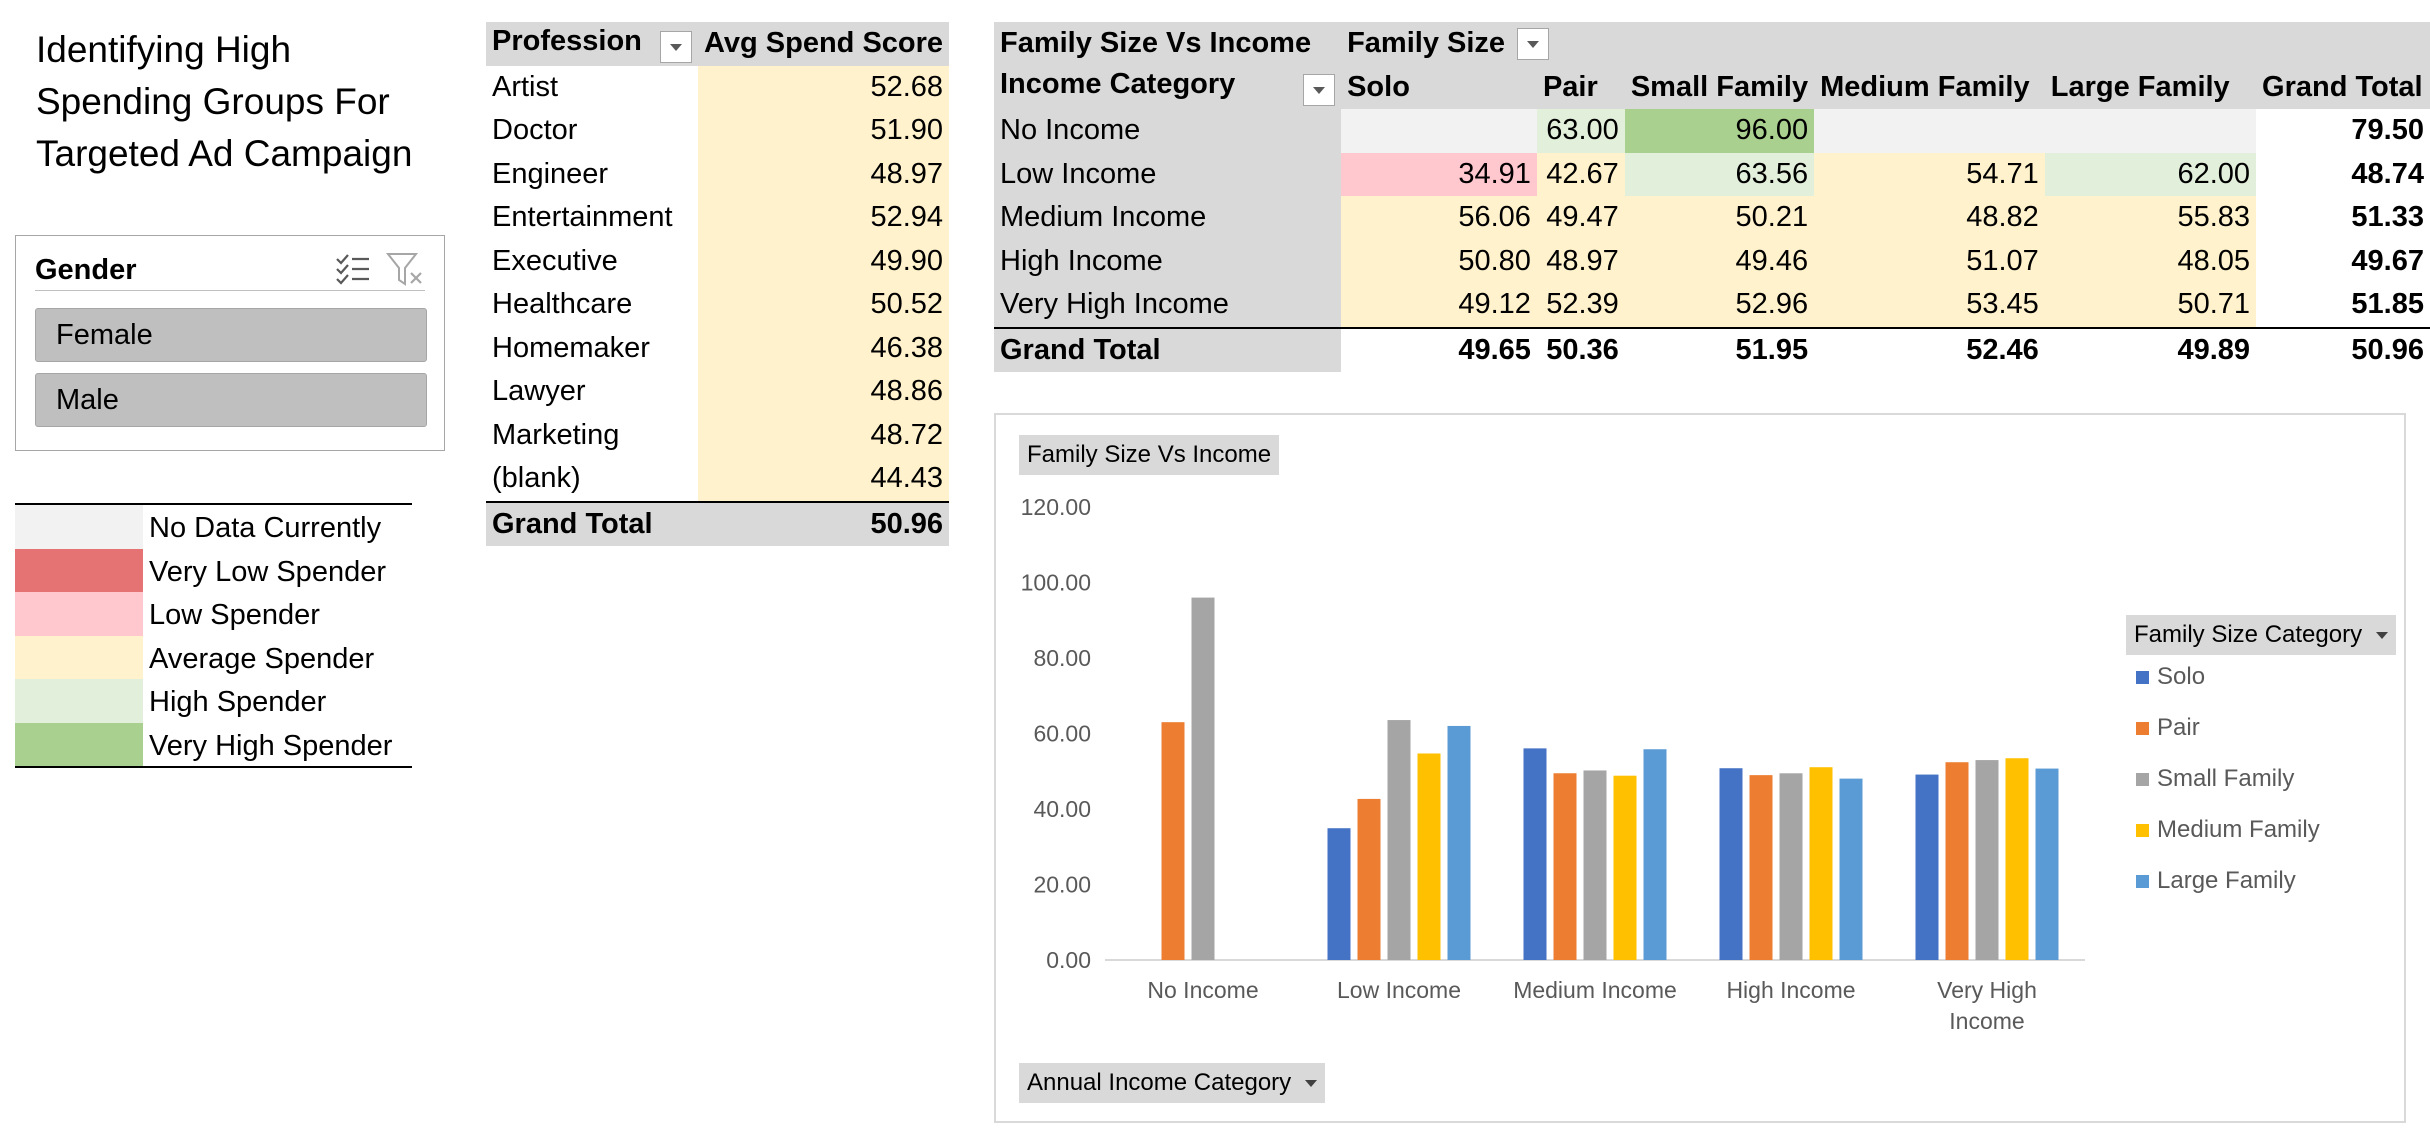 This screenshot has height=1131, width=2430. Describe the element at coordinates (231, 400) in the screenshot. I see `slicer-item-male: Male` at that location.